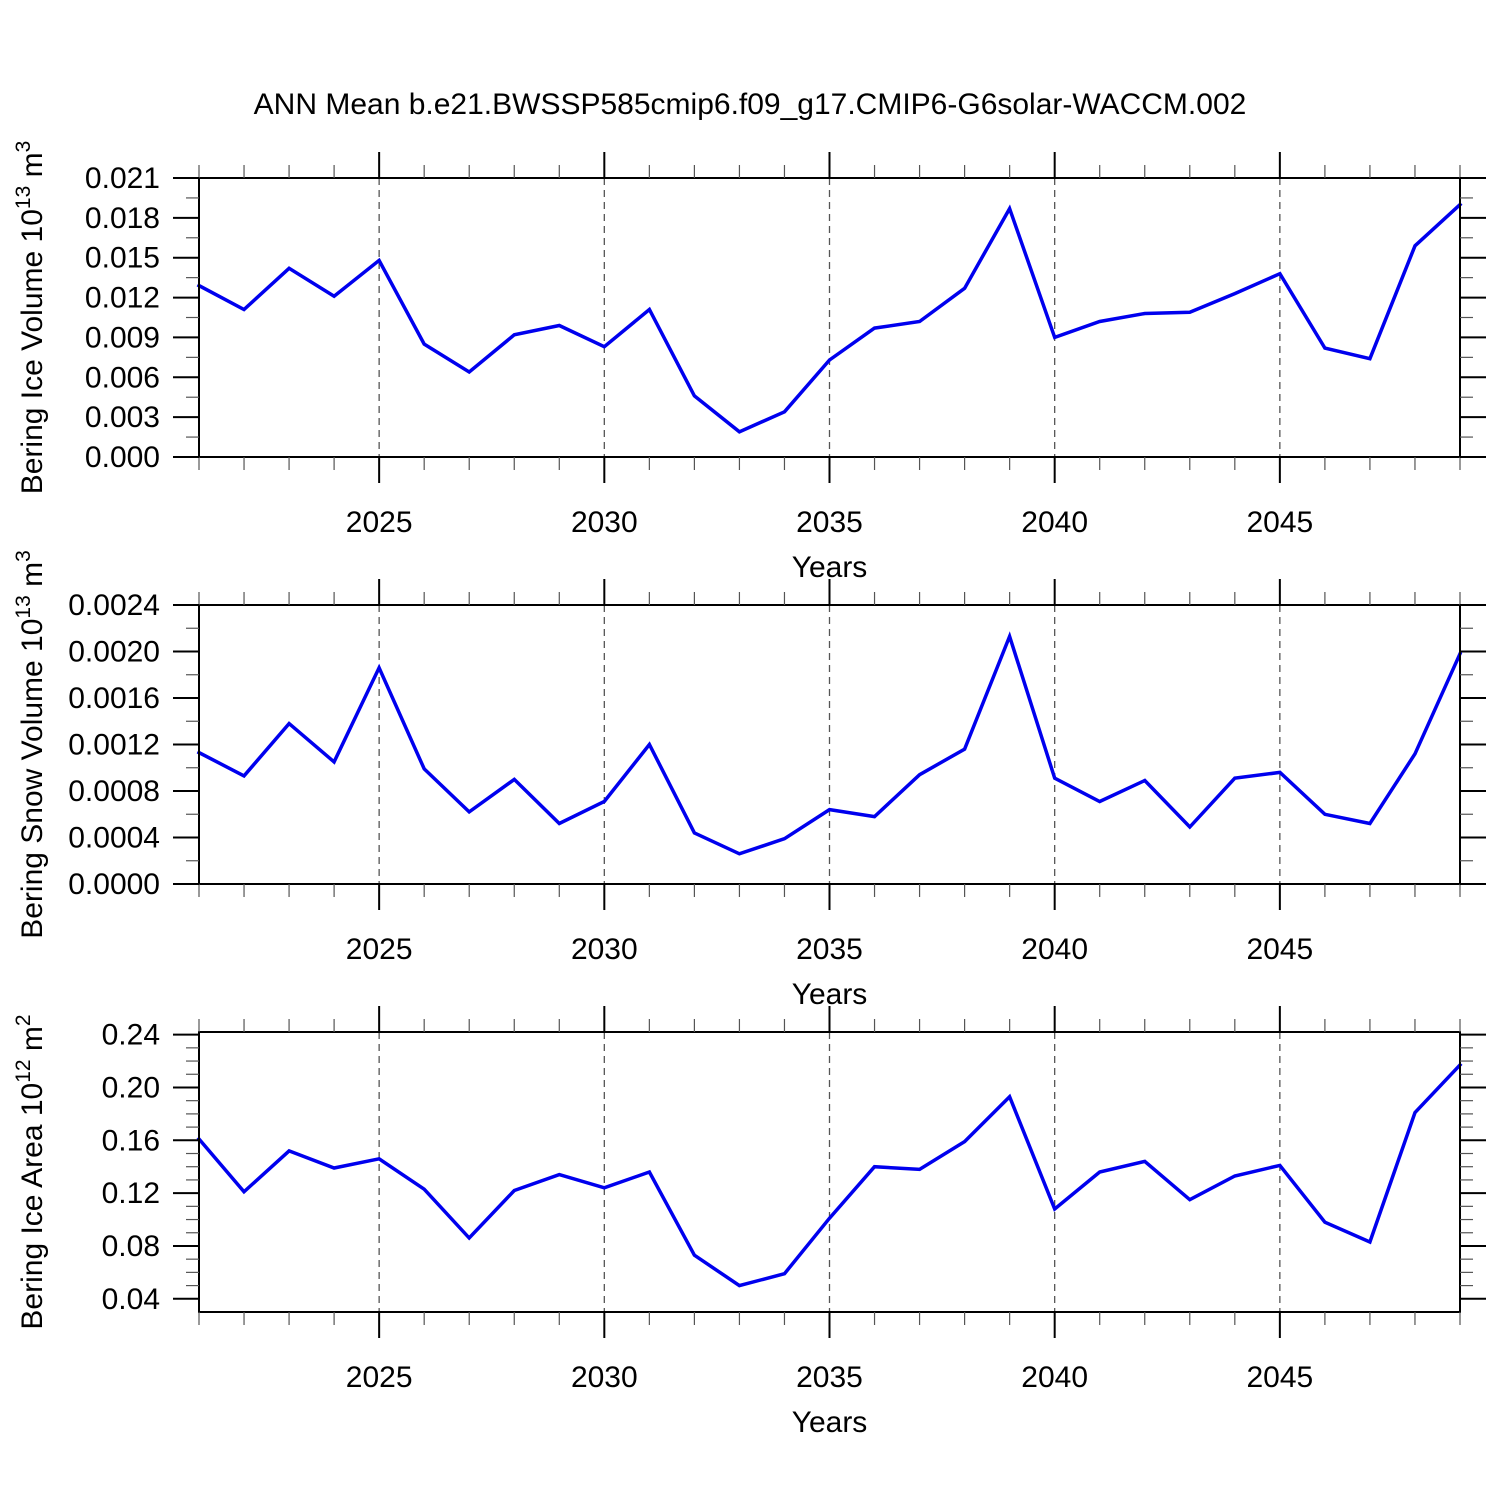 This screenshot has width=1500, height=1500. What do you see at coordinates (114, 884) in the screenshot?
I see `y-tick-label: 0.0000` at bounding box center [114, 884].